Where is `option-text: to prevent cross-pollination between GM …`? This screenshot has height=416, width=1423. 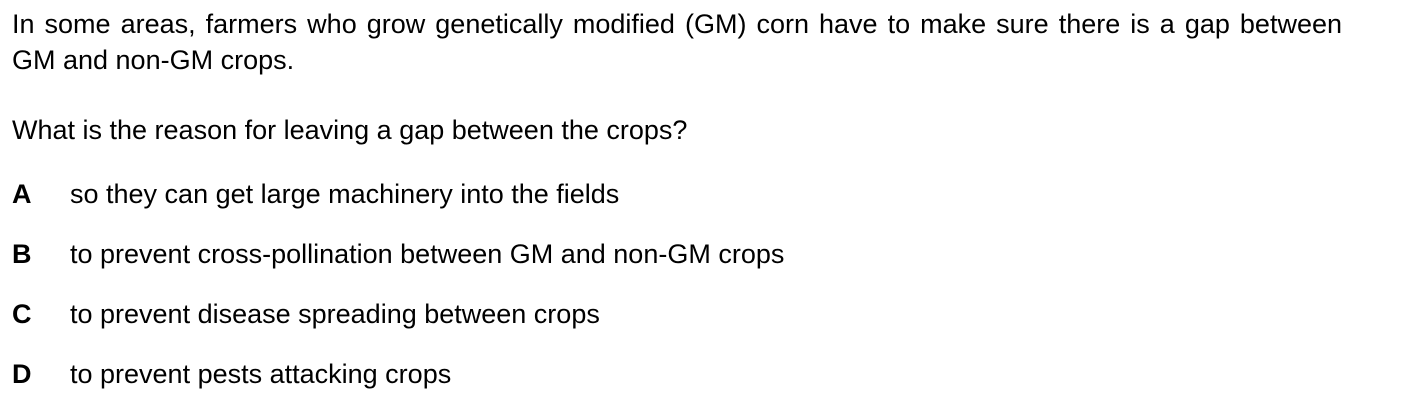 option-text: to prevent cross-pollination between GM … is located at coordinates (427, 254).